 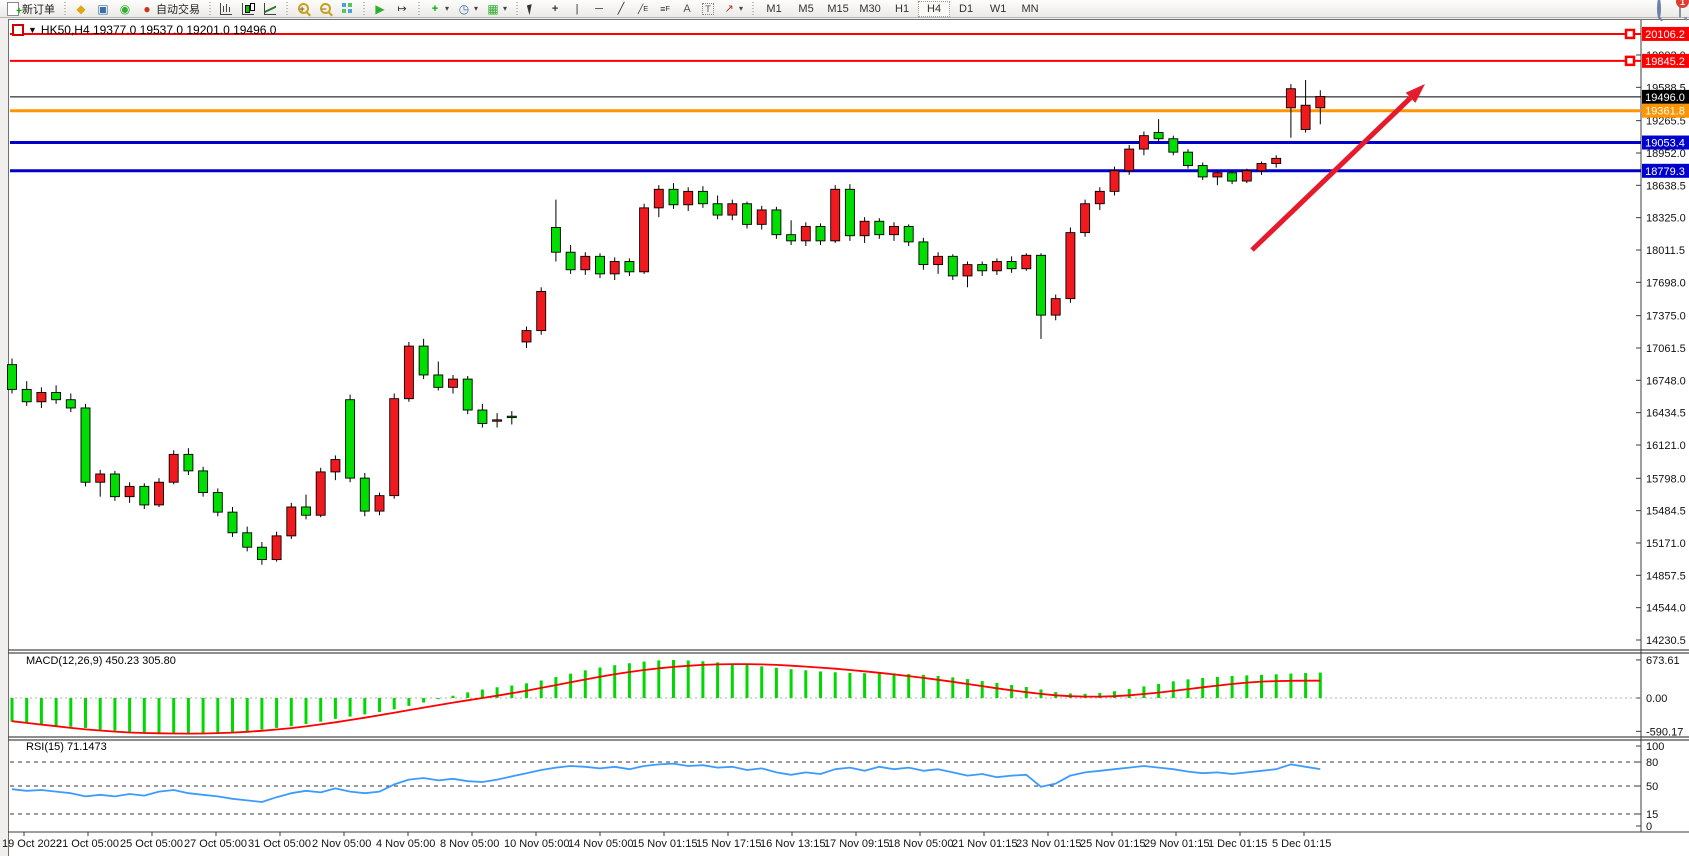 I want to click on periods-button: ◷ ▾, so click(x=467, y=9).